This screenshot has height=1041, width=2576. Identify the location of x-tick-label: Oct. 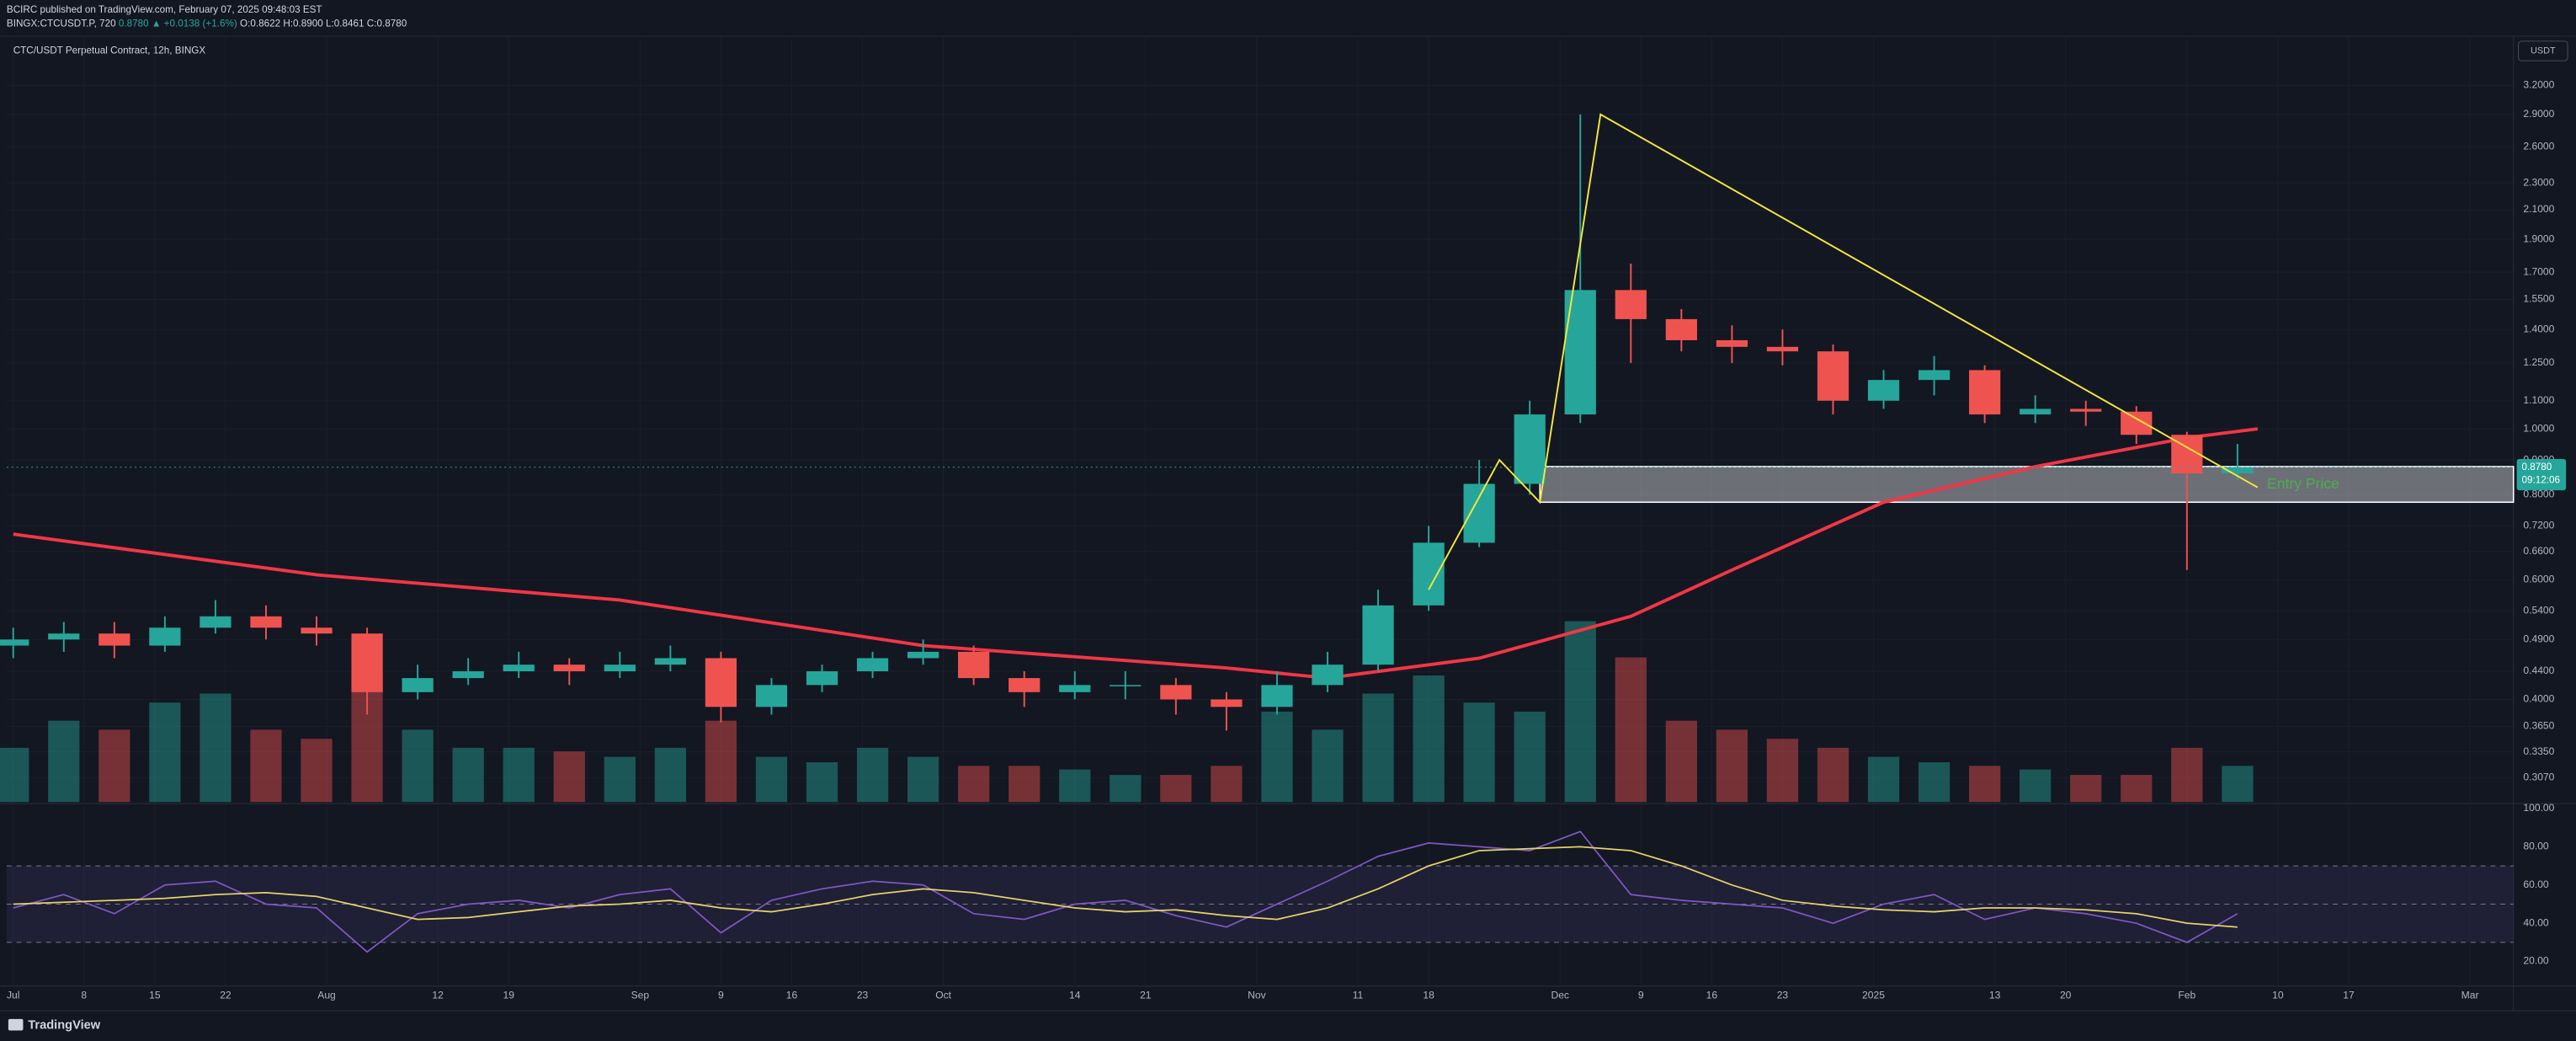
(943, 995).